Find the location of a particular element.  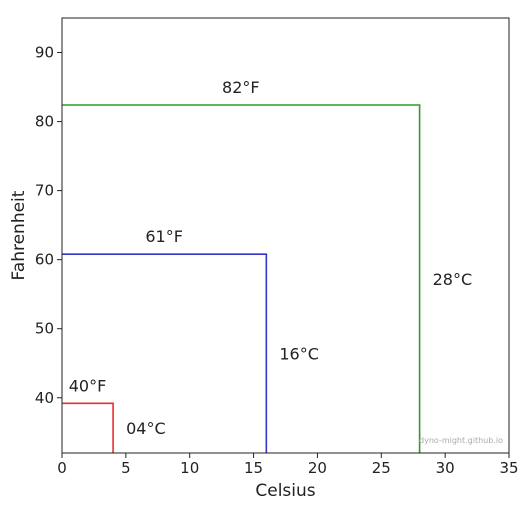

x-tick-label: 35 is located at coordinates (508, 468).